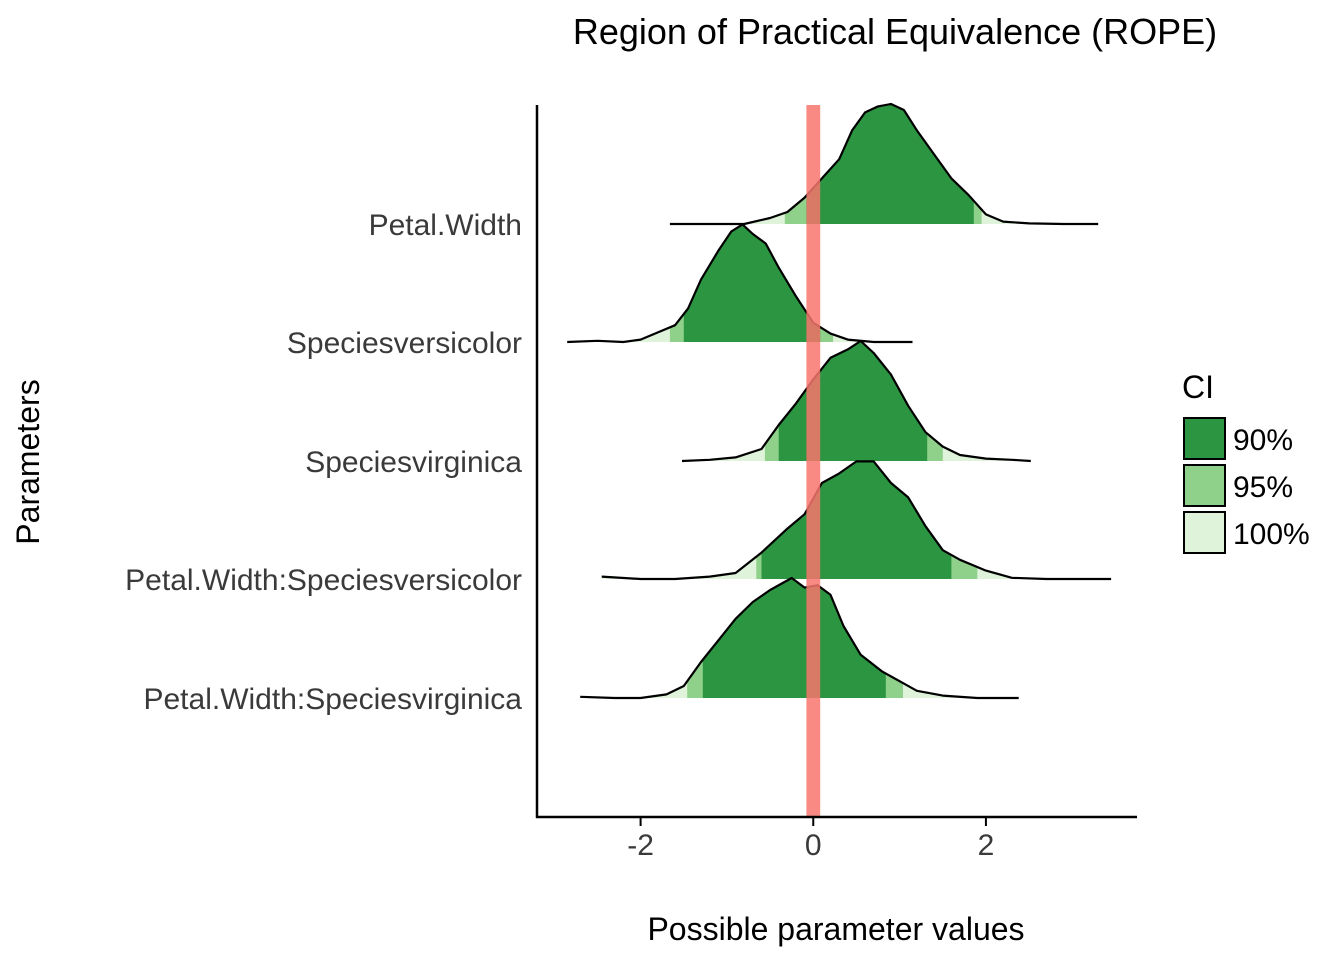 The width and height of the screenshot is (1344, 960). I want to click on legend: CI 90% 95% 100%, so click(1246, 461).